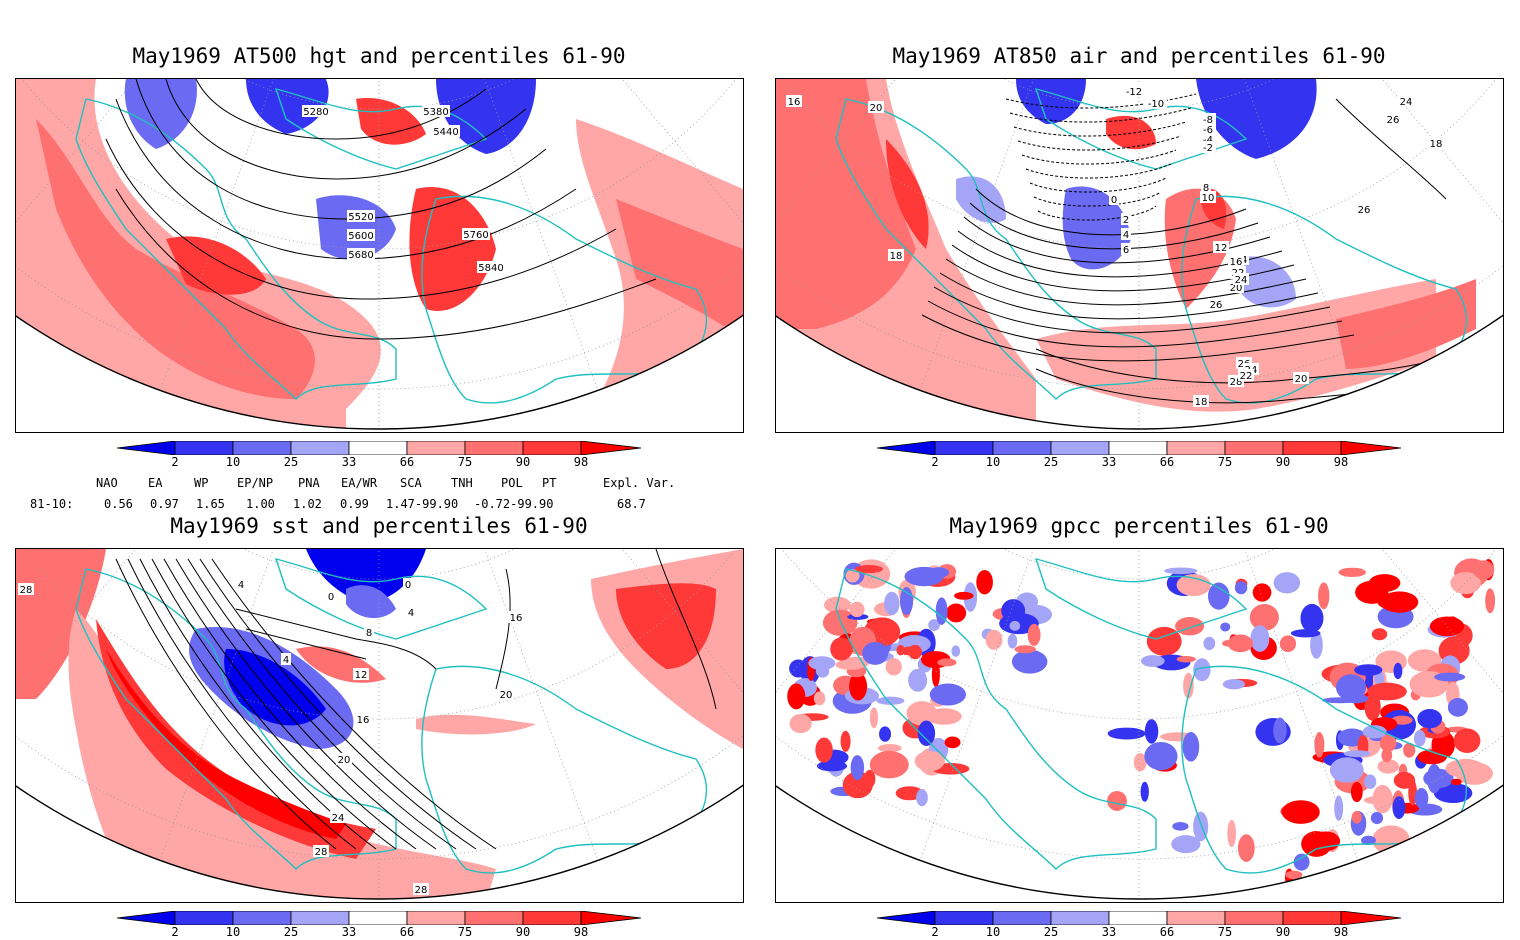 This screenshot has height=940, width=1520. What do you see at coordinates (876, 108) in the screenshot?
I see `contour-label: 20` at bounding box center [876, 108].